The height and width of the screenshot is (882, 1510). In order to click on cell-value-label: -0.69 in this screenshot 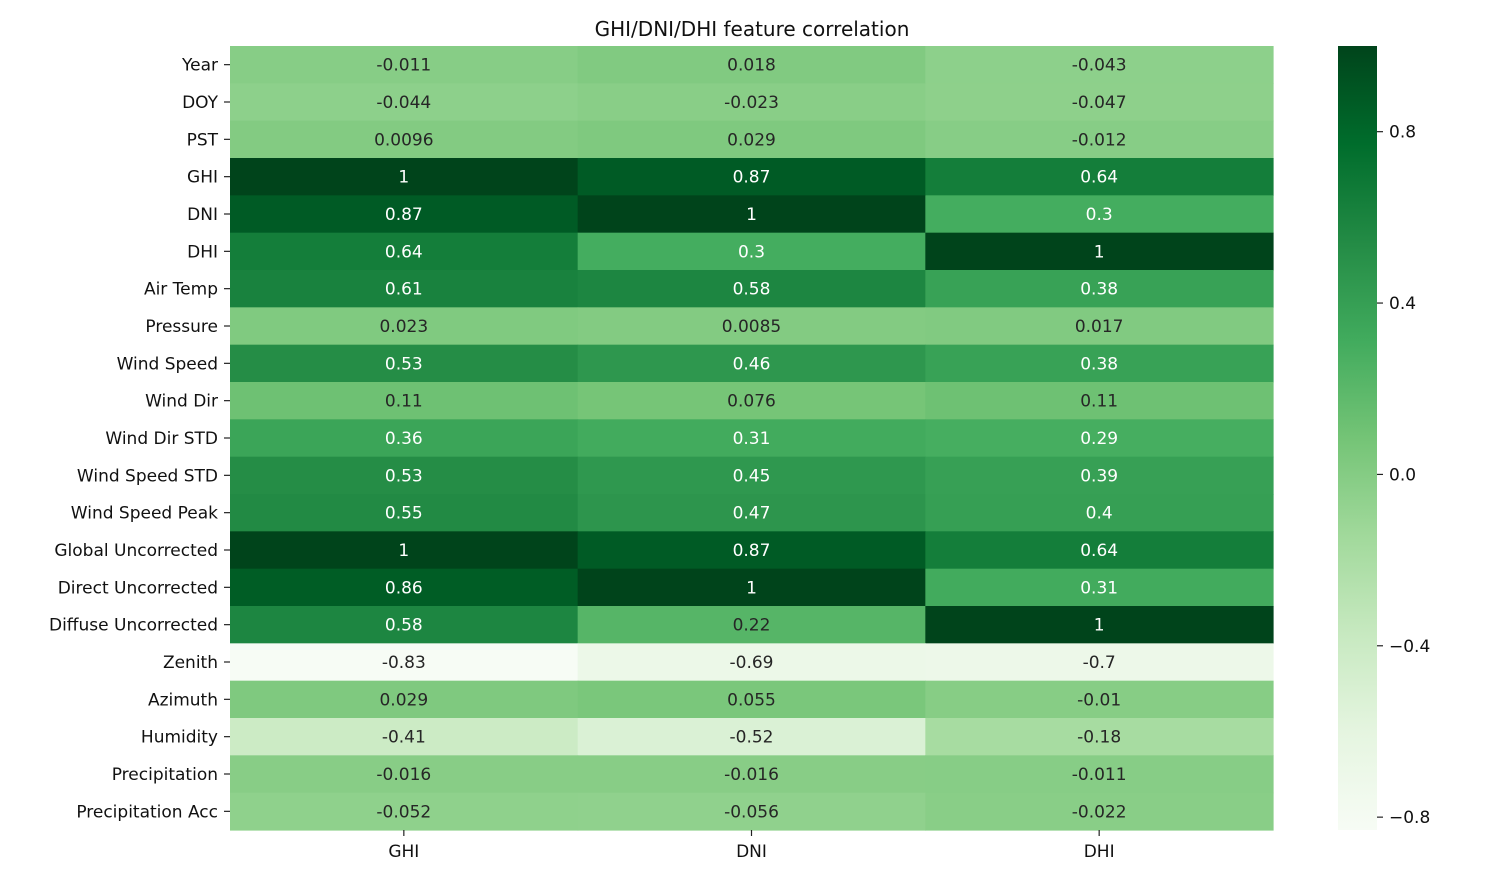, I will do `click(752, 663)`.